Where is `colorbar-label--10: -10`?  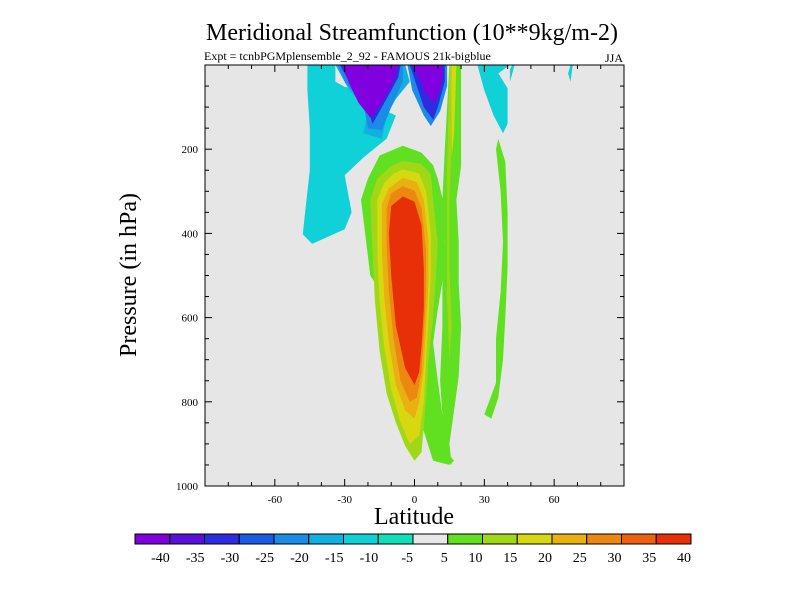 colorbar-label--10: -10 is located at coordinates (369, 558).